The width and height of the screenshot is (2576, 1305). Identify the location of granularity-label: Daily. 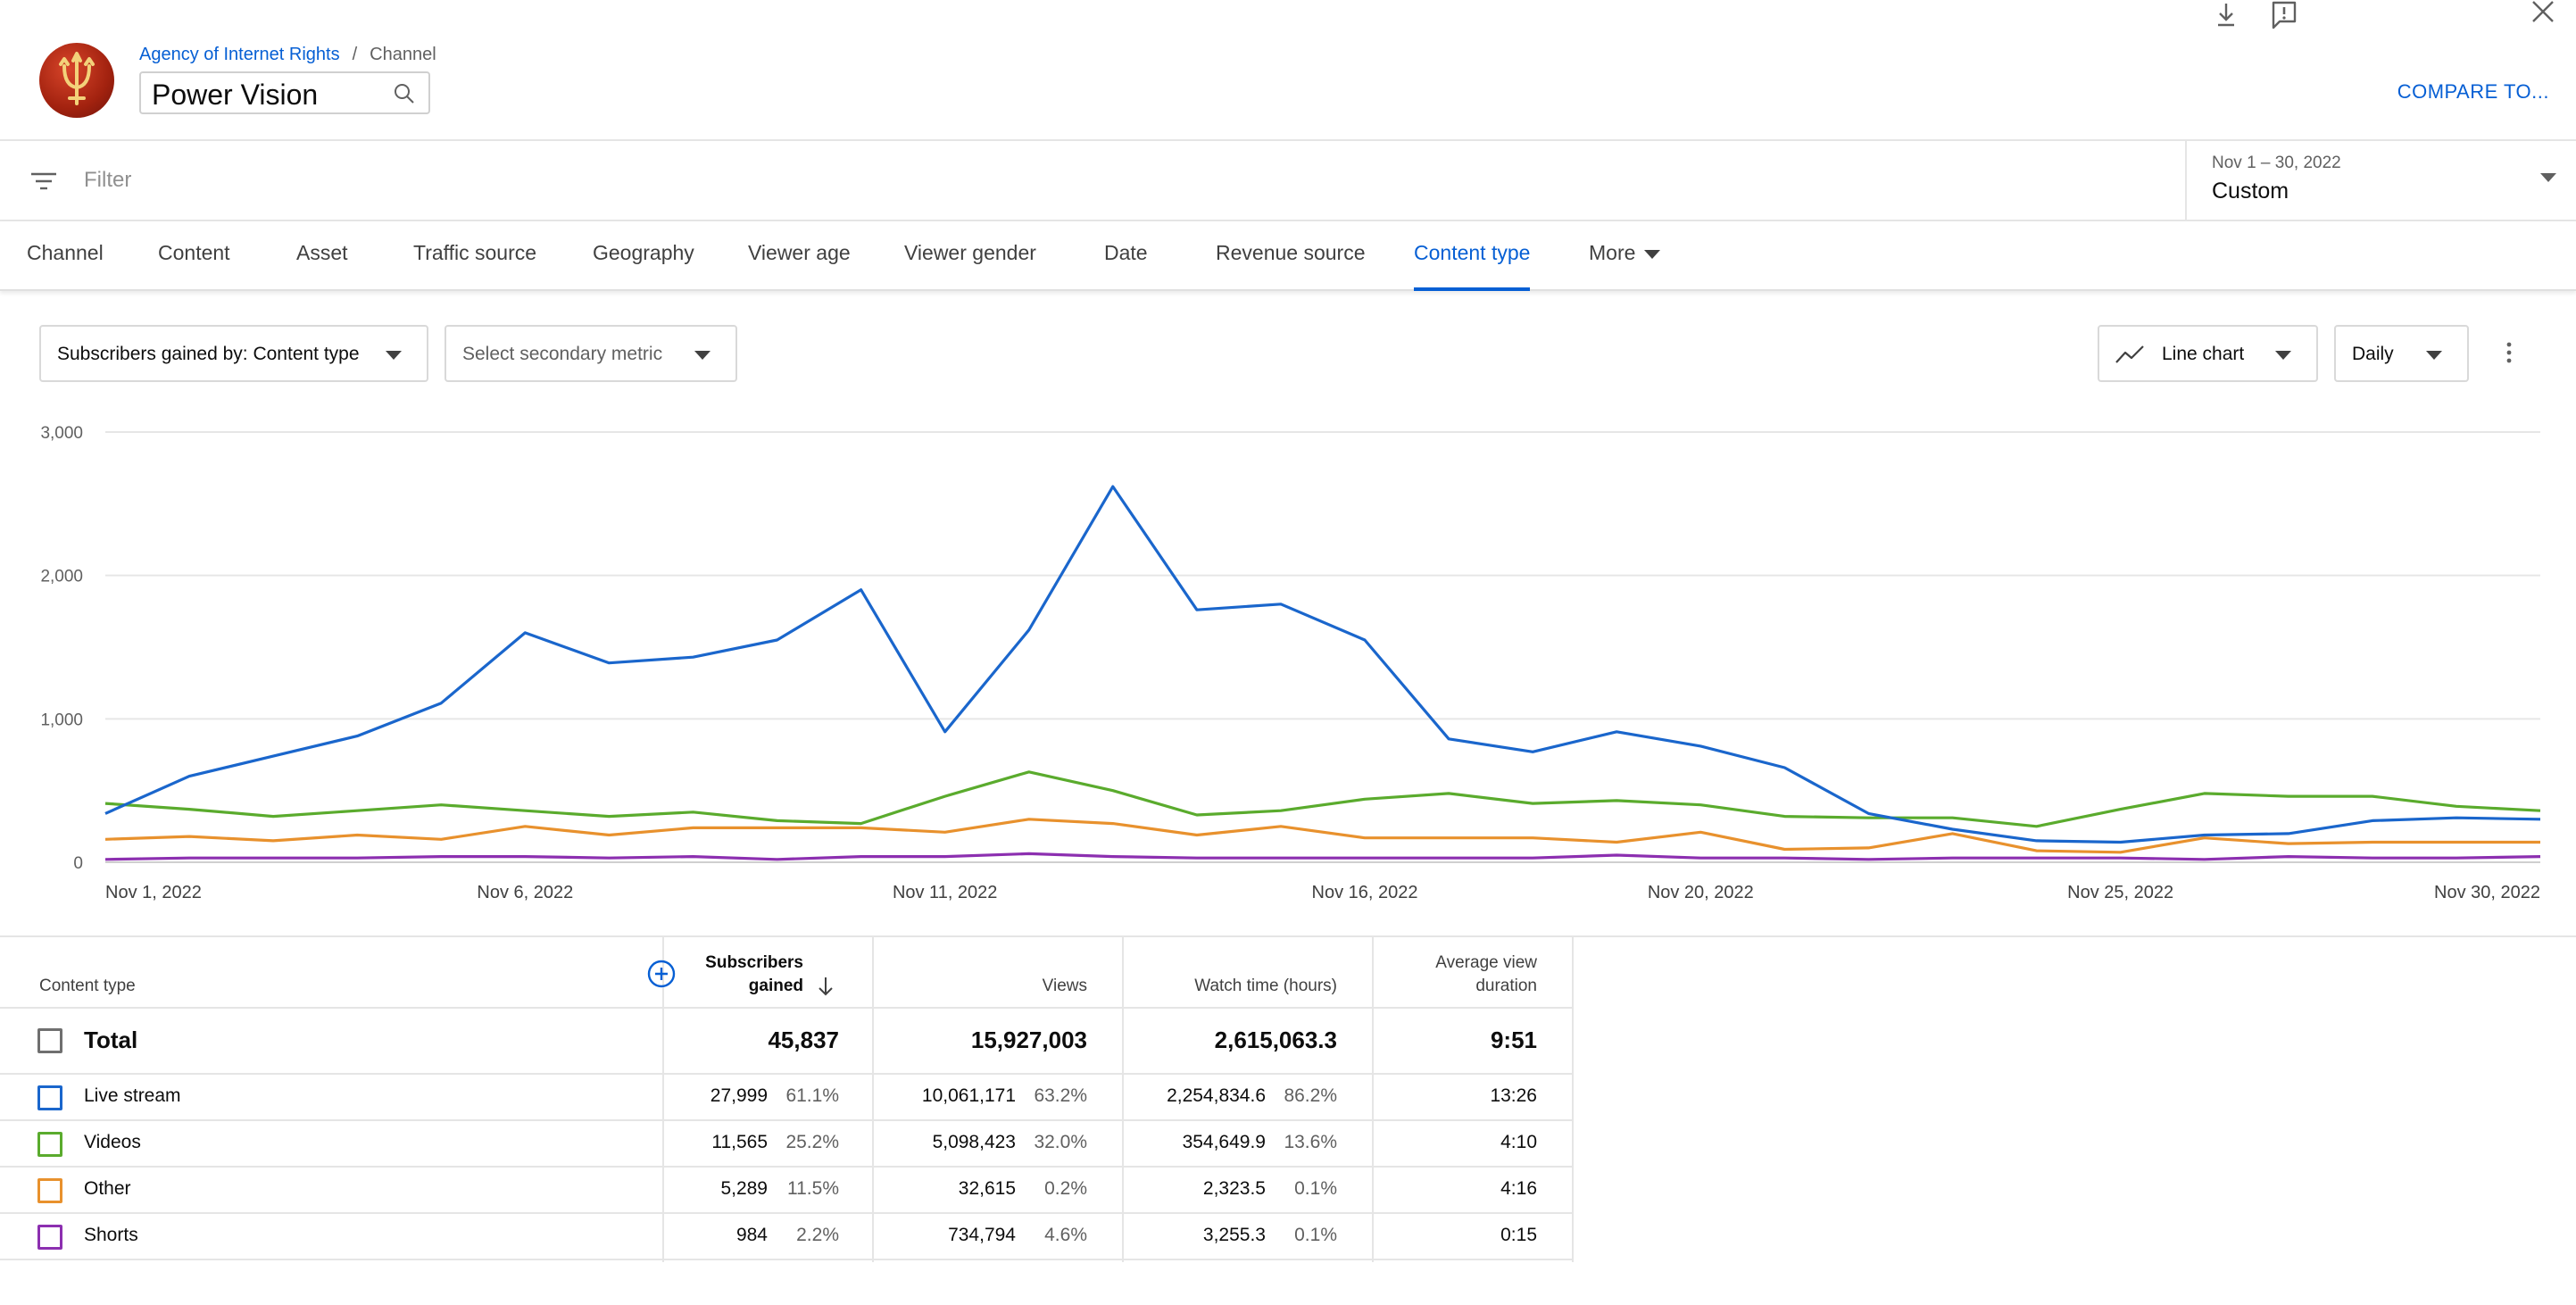
(2373, 354).